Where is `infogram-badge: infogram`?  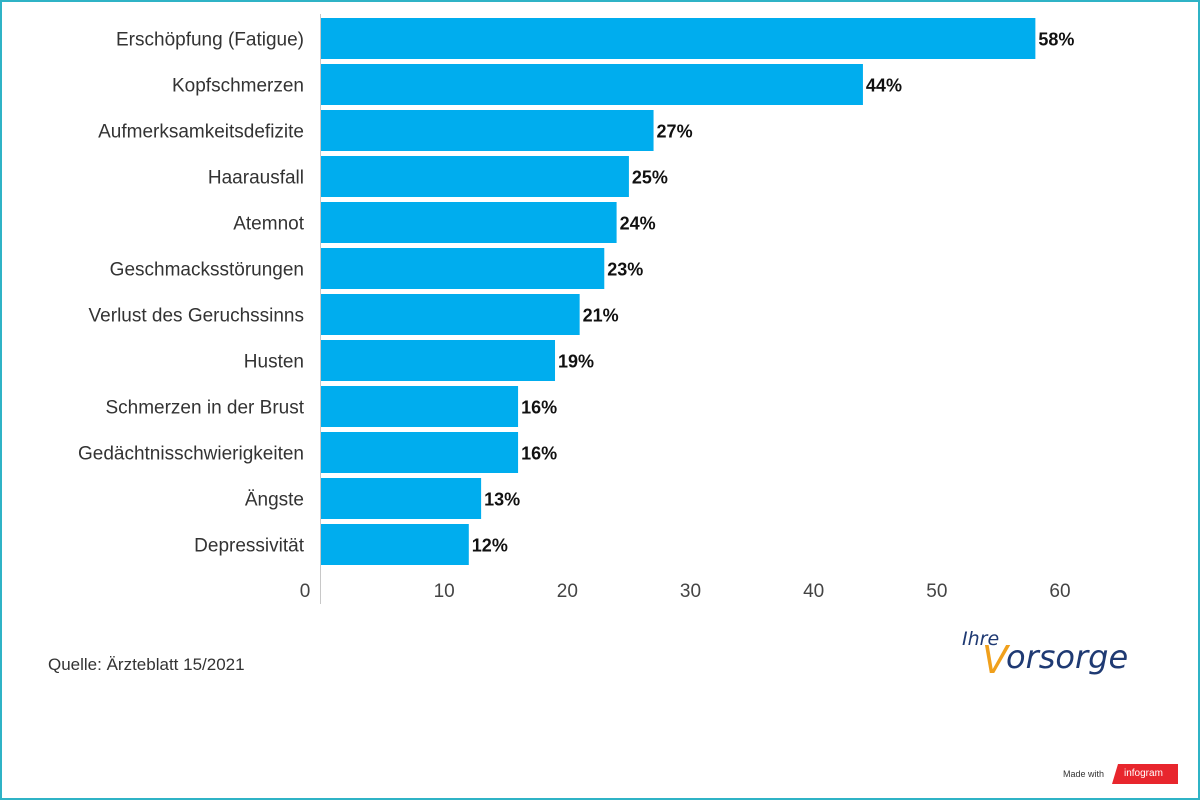 infogram-badge: infogram is located at coordinates (1145, 774).